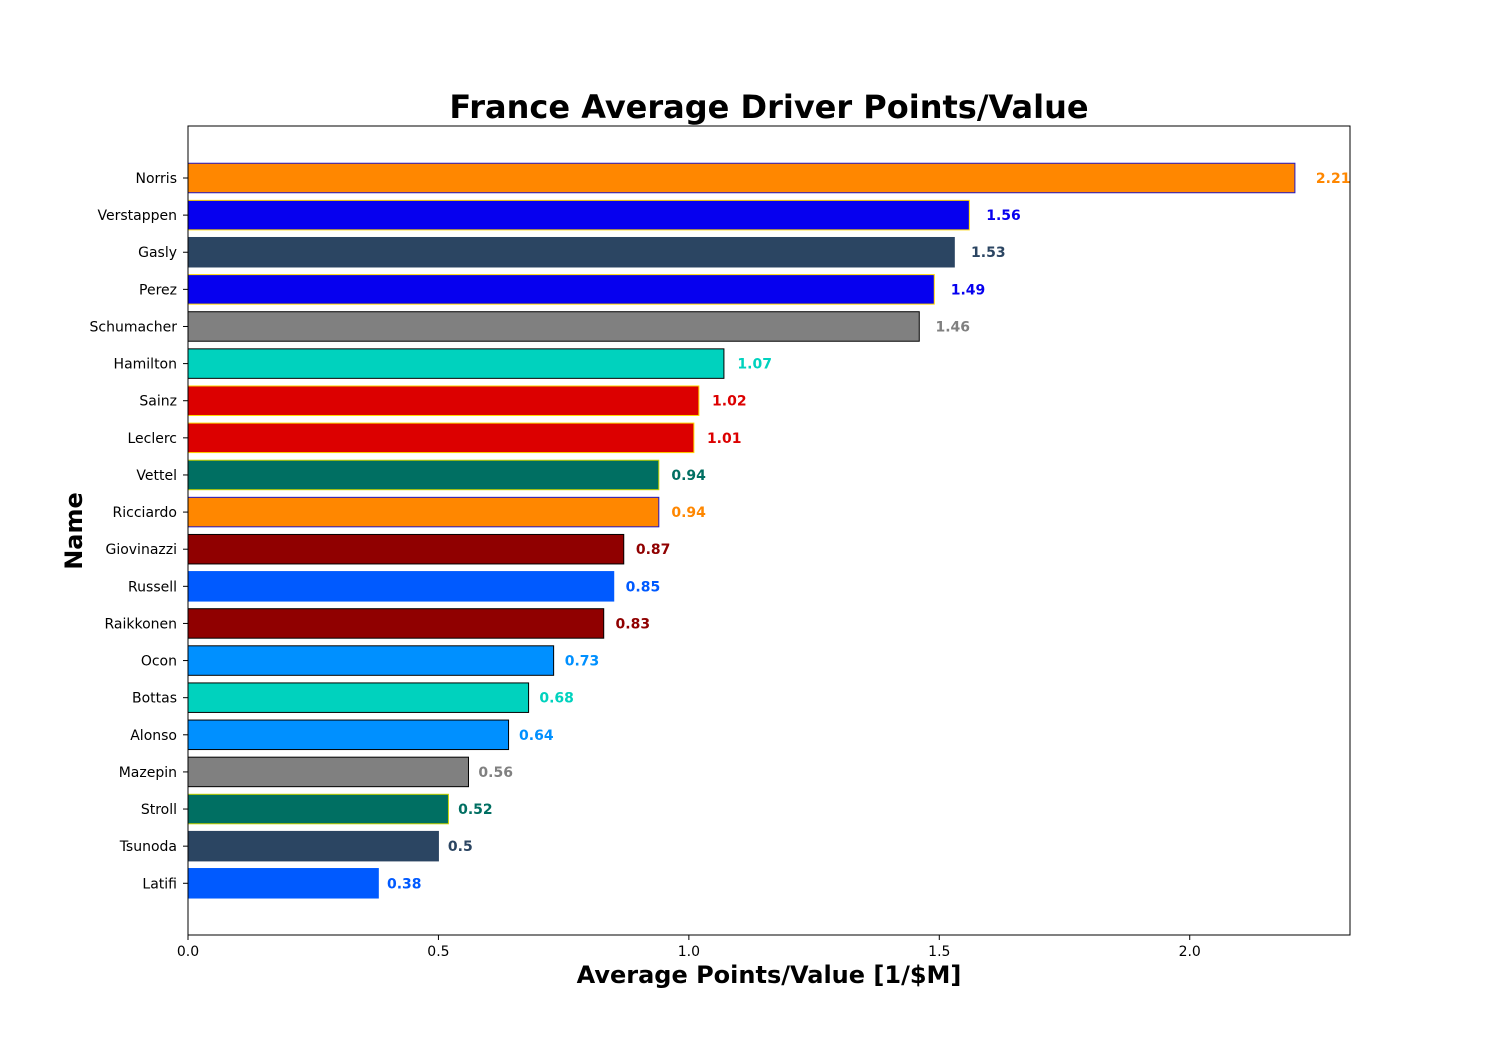 Image resolution: width=1500 pixels, height=1050 pixels. Describe the element at coordinates (74, 531) in the screenshot. I see `y-axis-label: Name` at that location.